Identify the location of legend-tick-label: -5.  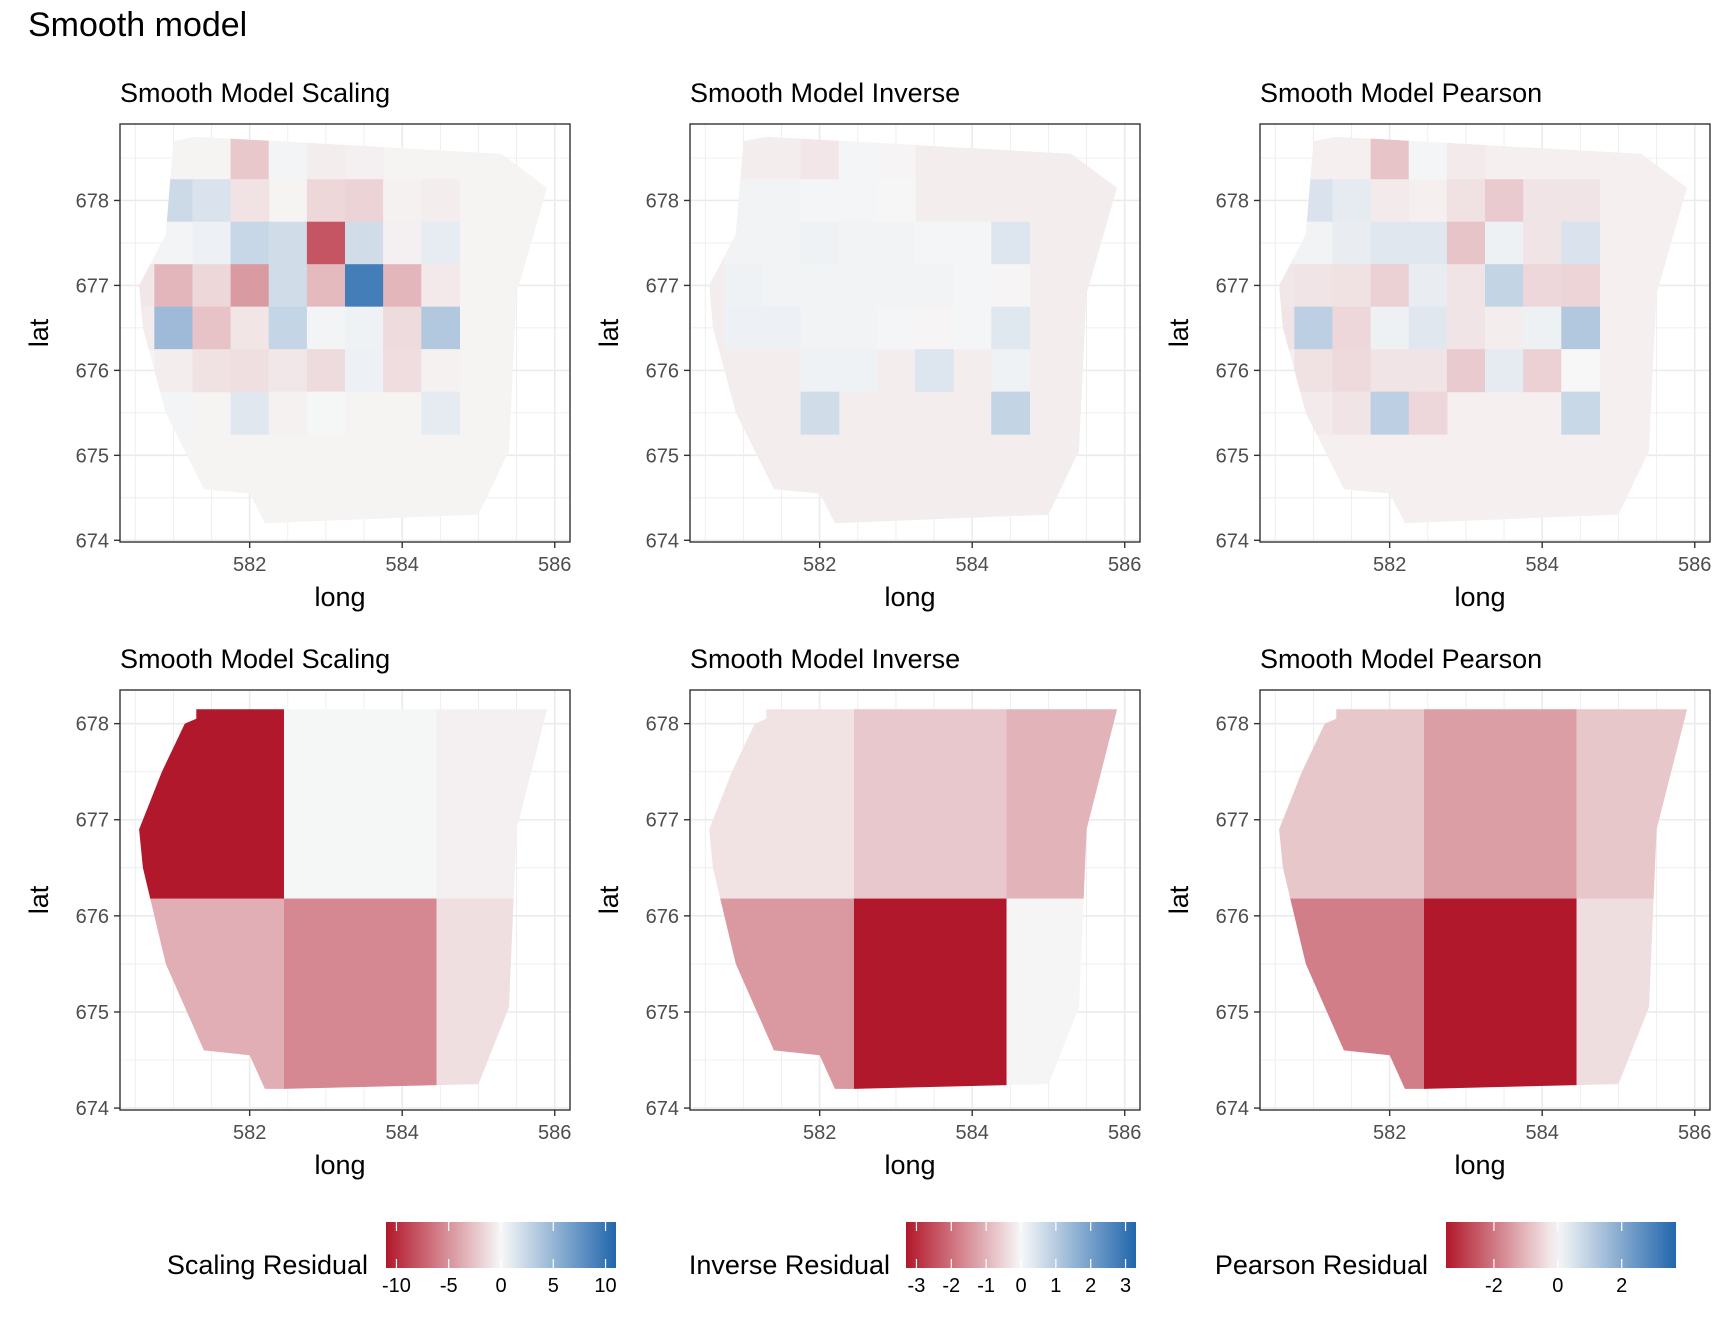
(449, 1286).